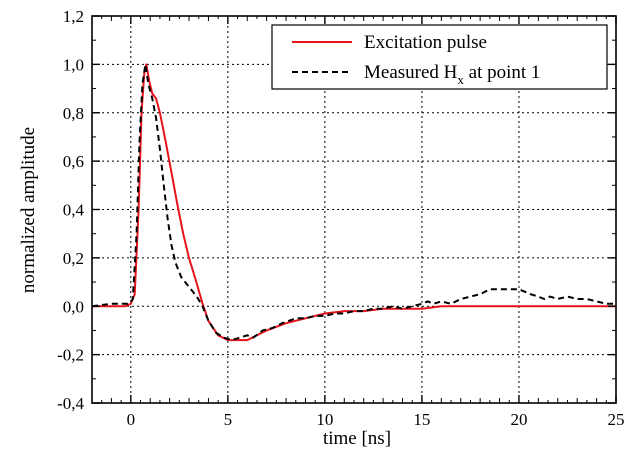  Describe the element at coordinates (73, 113) in the screenshot. I see `y-tick-label: 0,8` at that location.